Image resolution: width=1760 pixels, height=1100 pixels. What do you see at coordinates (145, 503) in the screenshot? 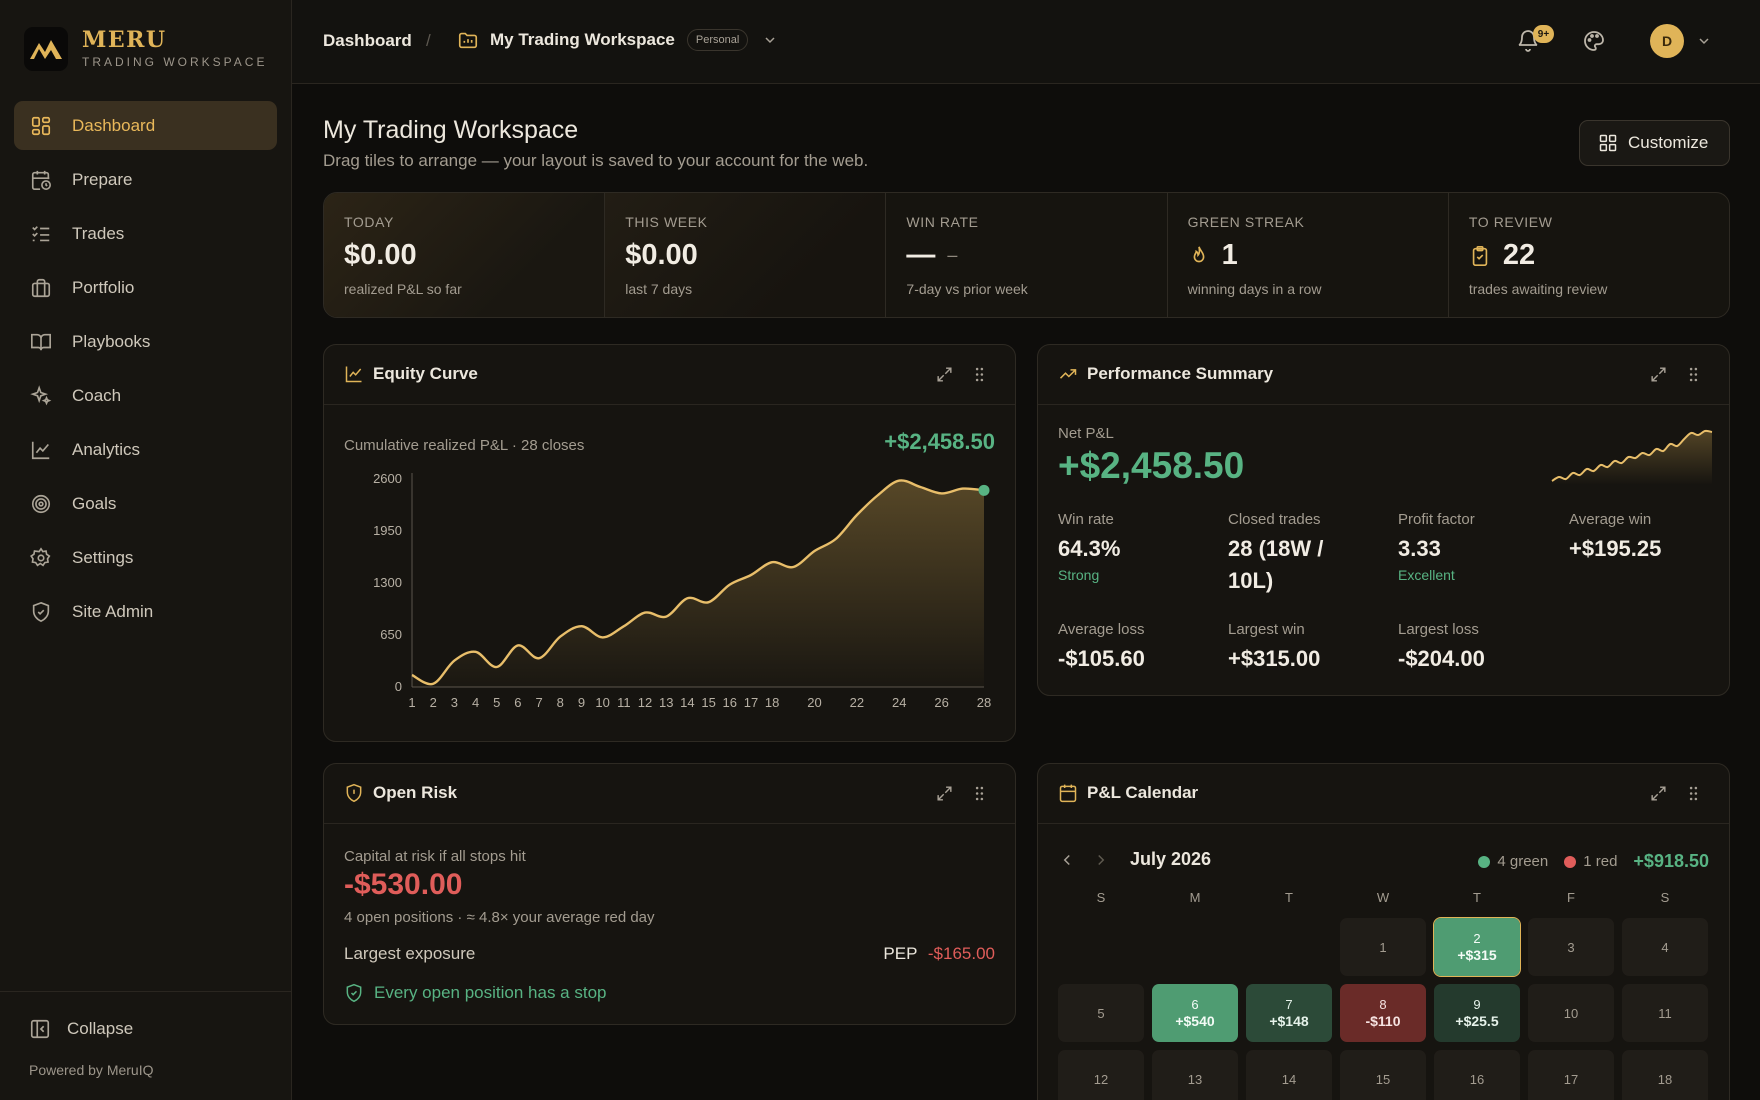
I see `sidebar-item-goals: Goals` at bounding box center [145, 503].